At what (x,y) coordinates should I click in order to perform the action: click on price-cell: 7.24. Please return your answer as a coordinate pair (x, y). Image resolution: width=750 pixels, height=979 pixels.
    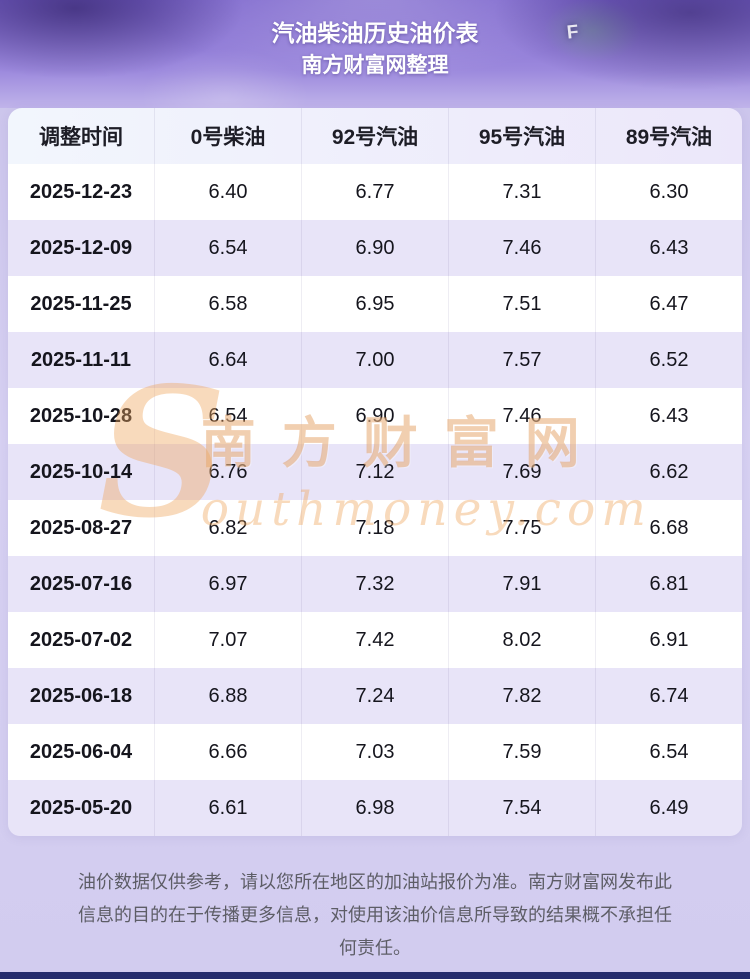
    Looking at the image, I should click on (375, 696).